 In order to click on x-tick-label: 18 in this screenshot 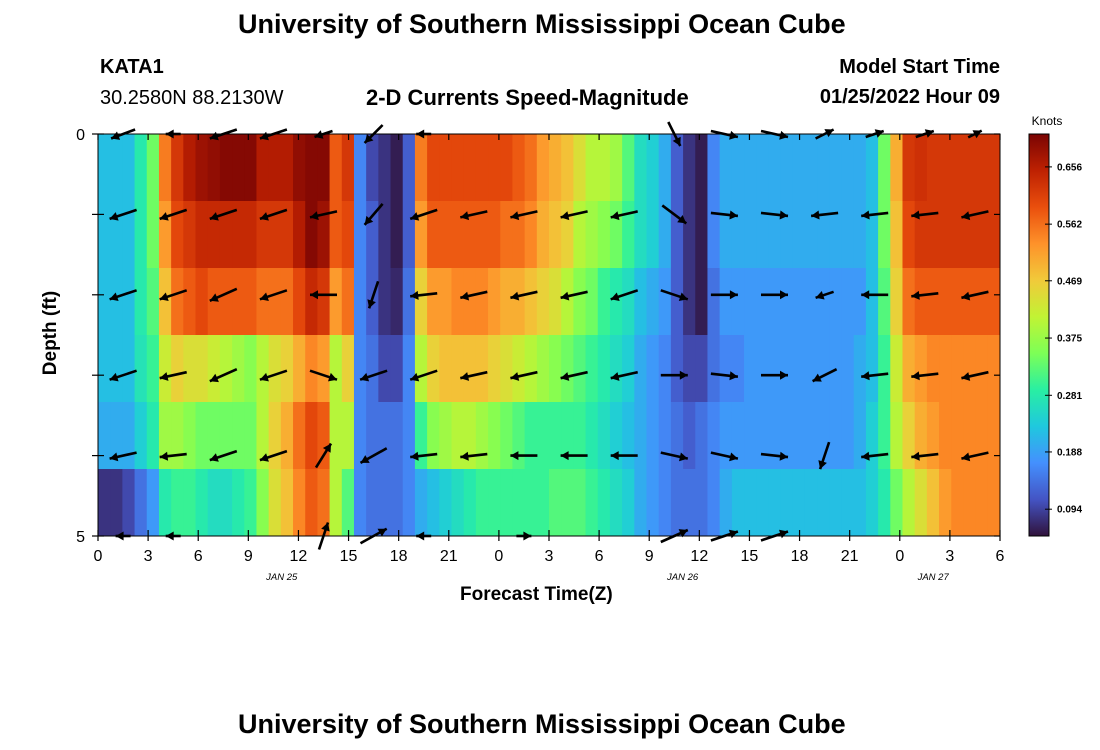, I will do `click(800, 556)`.